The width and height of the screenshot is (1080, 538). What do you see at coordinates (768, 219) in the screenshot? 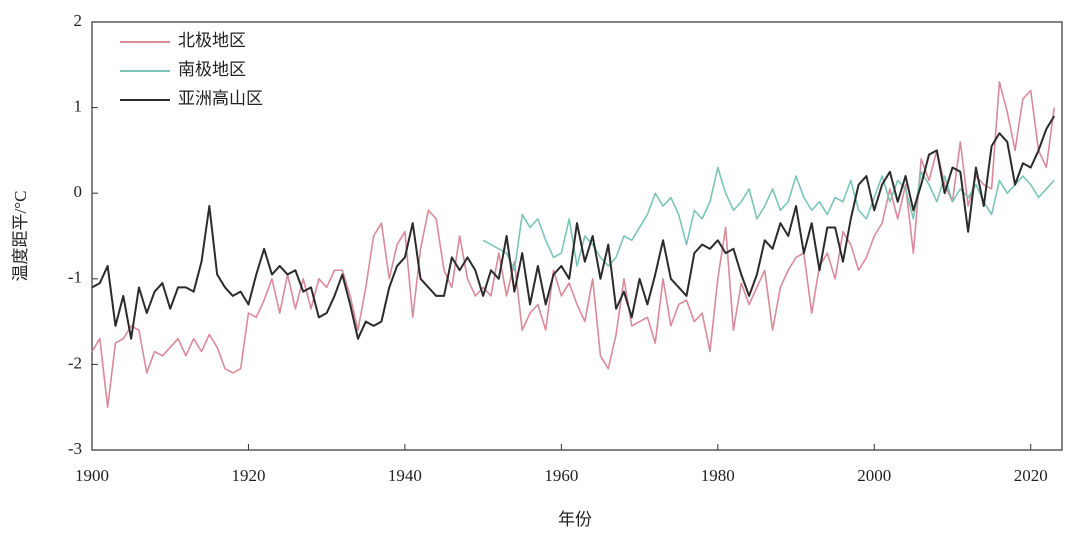
I see `data-line` at bounding box center [768, 219].